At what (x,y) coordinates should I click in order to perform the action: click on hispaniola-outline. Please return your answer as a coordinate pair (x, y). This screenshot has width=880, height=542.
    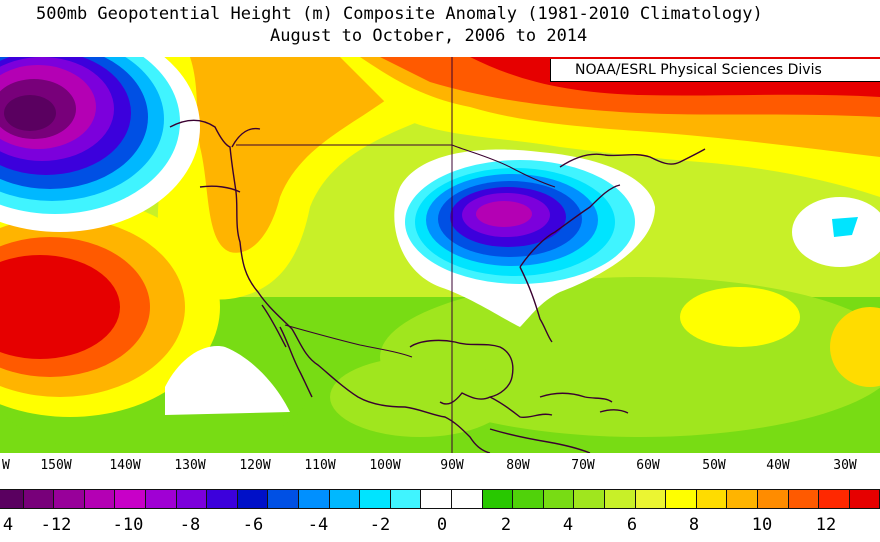
    Looking at the image, I should click on (614, 411).